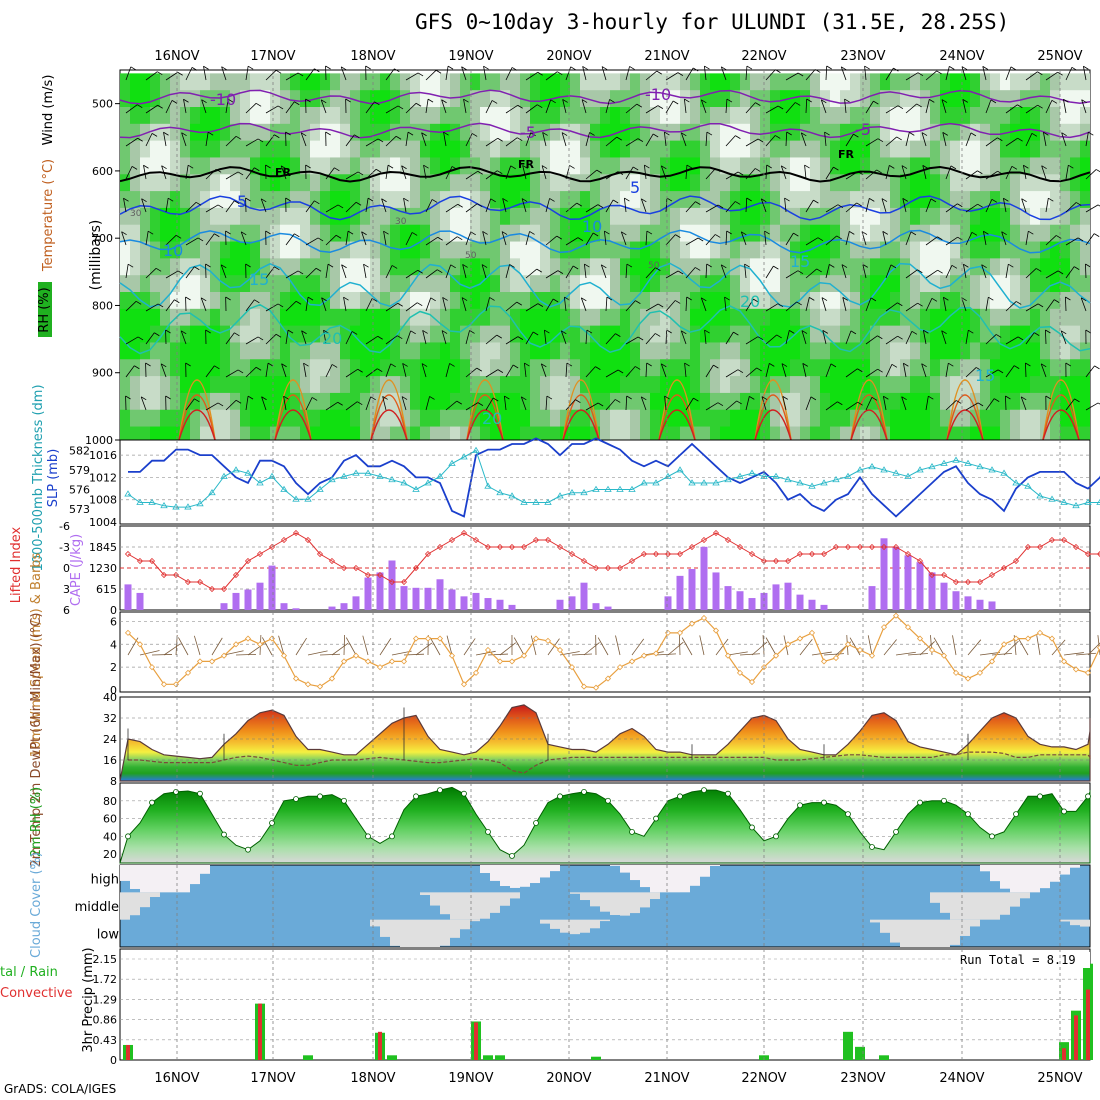 This screenshot has height=1100, width=1100. What do you see at coordinates (750, 301) in the screenshot?
I see `isotherm-label: 20` at bounding box center [750, 301].